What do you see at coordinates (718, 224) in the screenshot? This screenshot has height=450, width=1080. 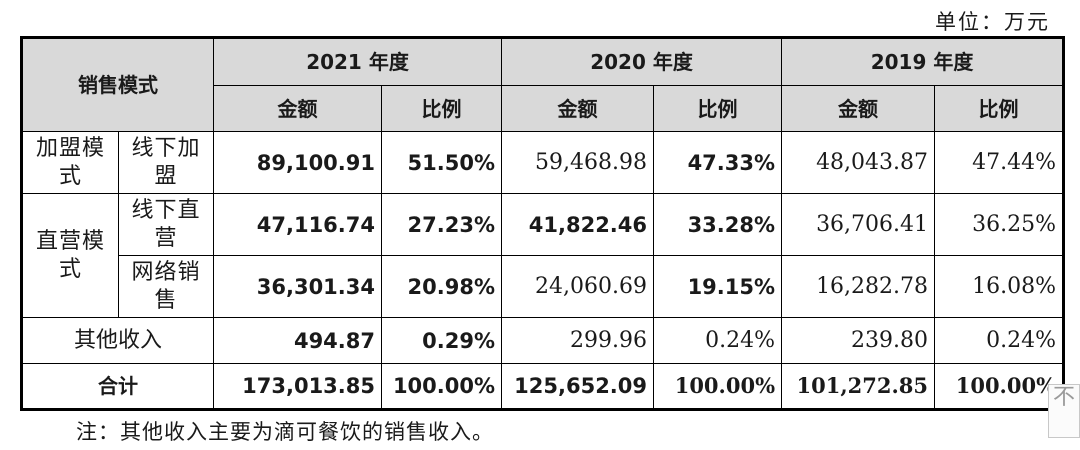 I see `ratio-2020: 33.28%` at bounding box center [718, 224].